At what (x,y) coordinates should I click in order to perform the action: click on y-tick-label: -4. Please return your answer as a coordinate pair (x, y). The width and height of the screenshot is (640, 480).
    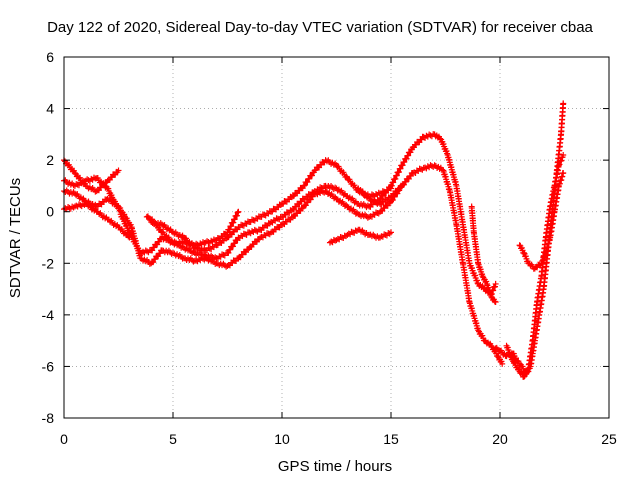
    Looking at the image, I should click on (48, 315).